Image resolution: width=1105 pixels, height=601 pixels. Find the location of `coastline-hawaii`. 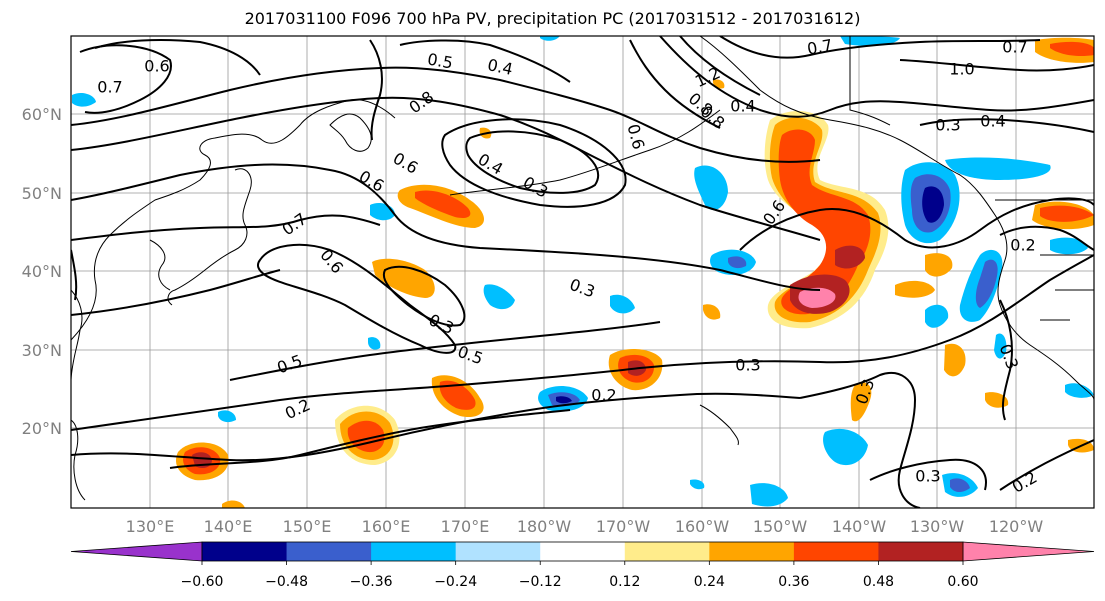

coastline-hawaii is located at coordinates (719, 425).